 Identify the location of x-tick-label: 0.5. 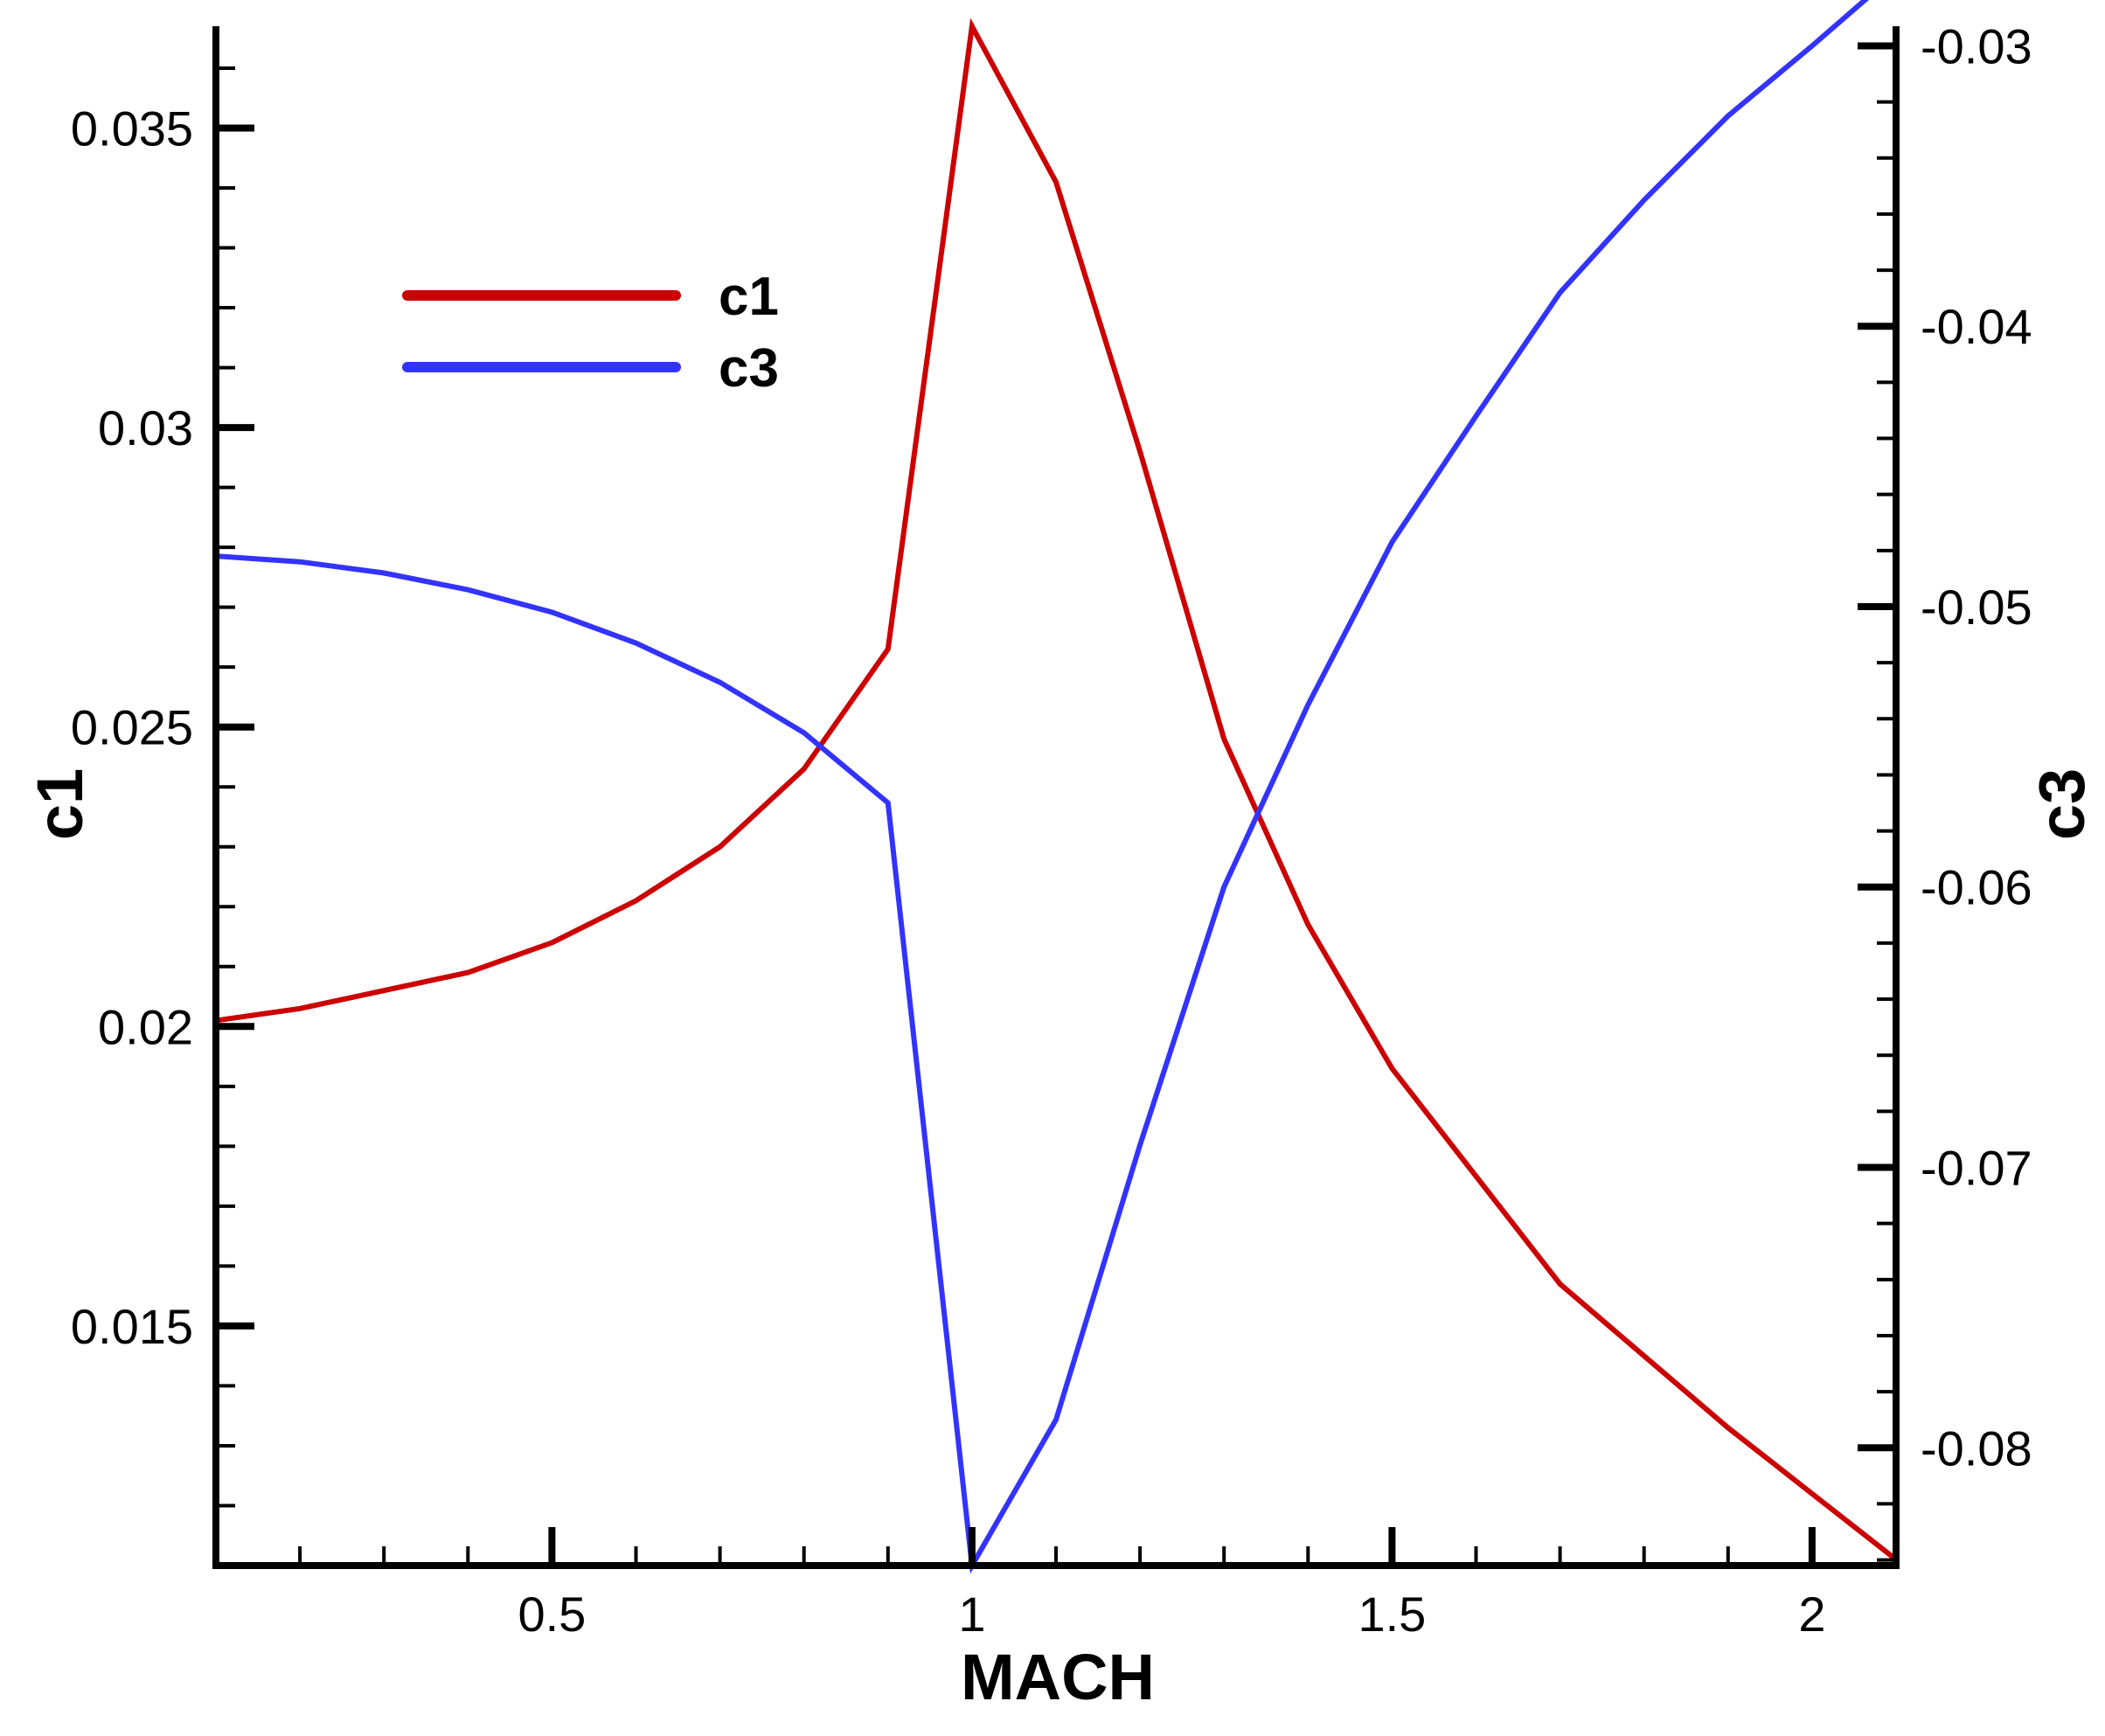
(552, 1614).